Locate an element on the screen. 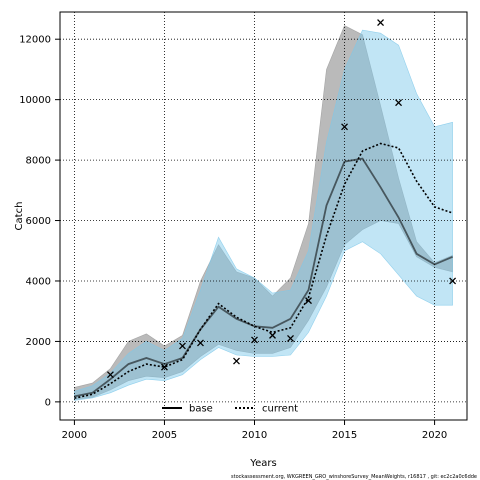 The height and width of the screenshot is (480, 480). x-axis-ticks: 2000 2005 2010 2015 2020 is located at coordinates (254, 430).